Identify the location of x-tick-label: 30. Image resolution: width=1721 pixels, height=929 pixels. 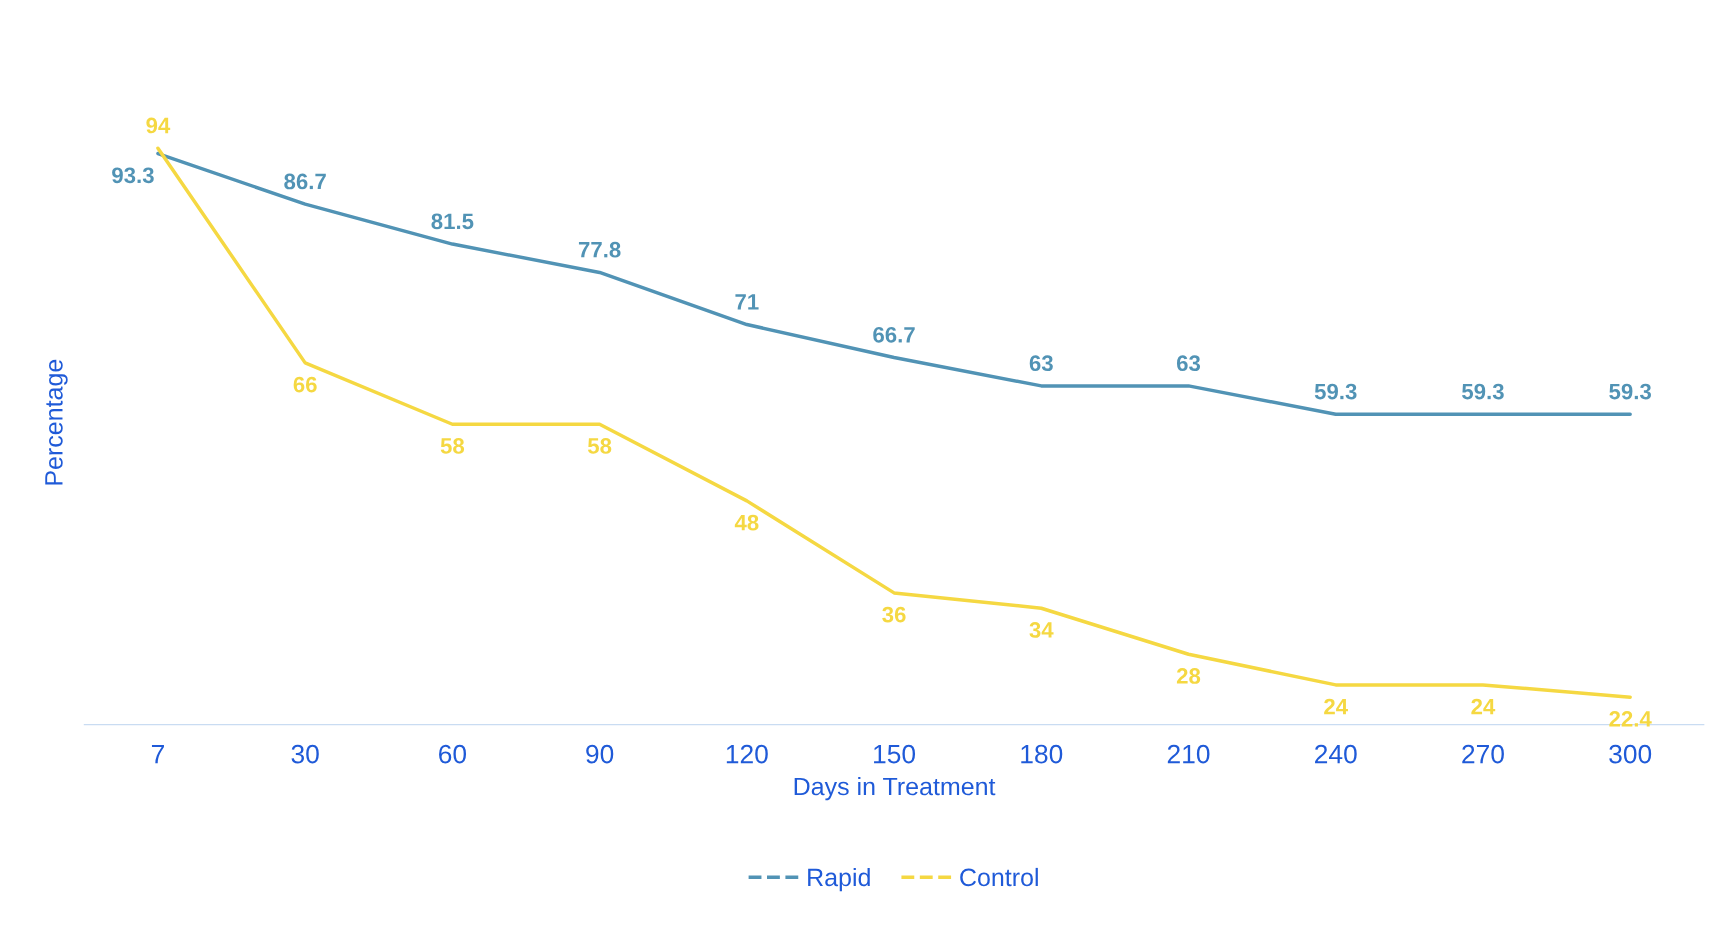
(305, 754).